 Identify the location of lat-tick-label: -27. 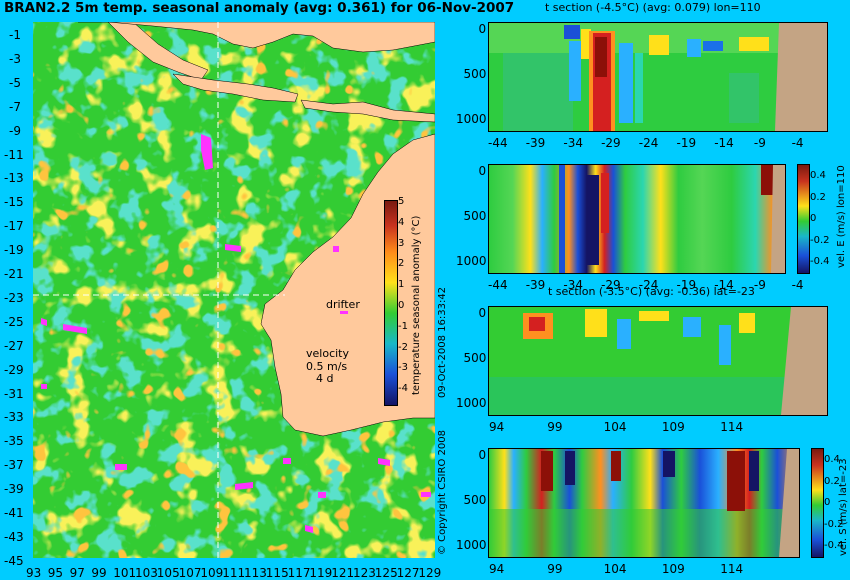
(14, 345).